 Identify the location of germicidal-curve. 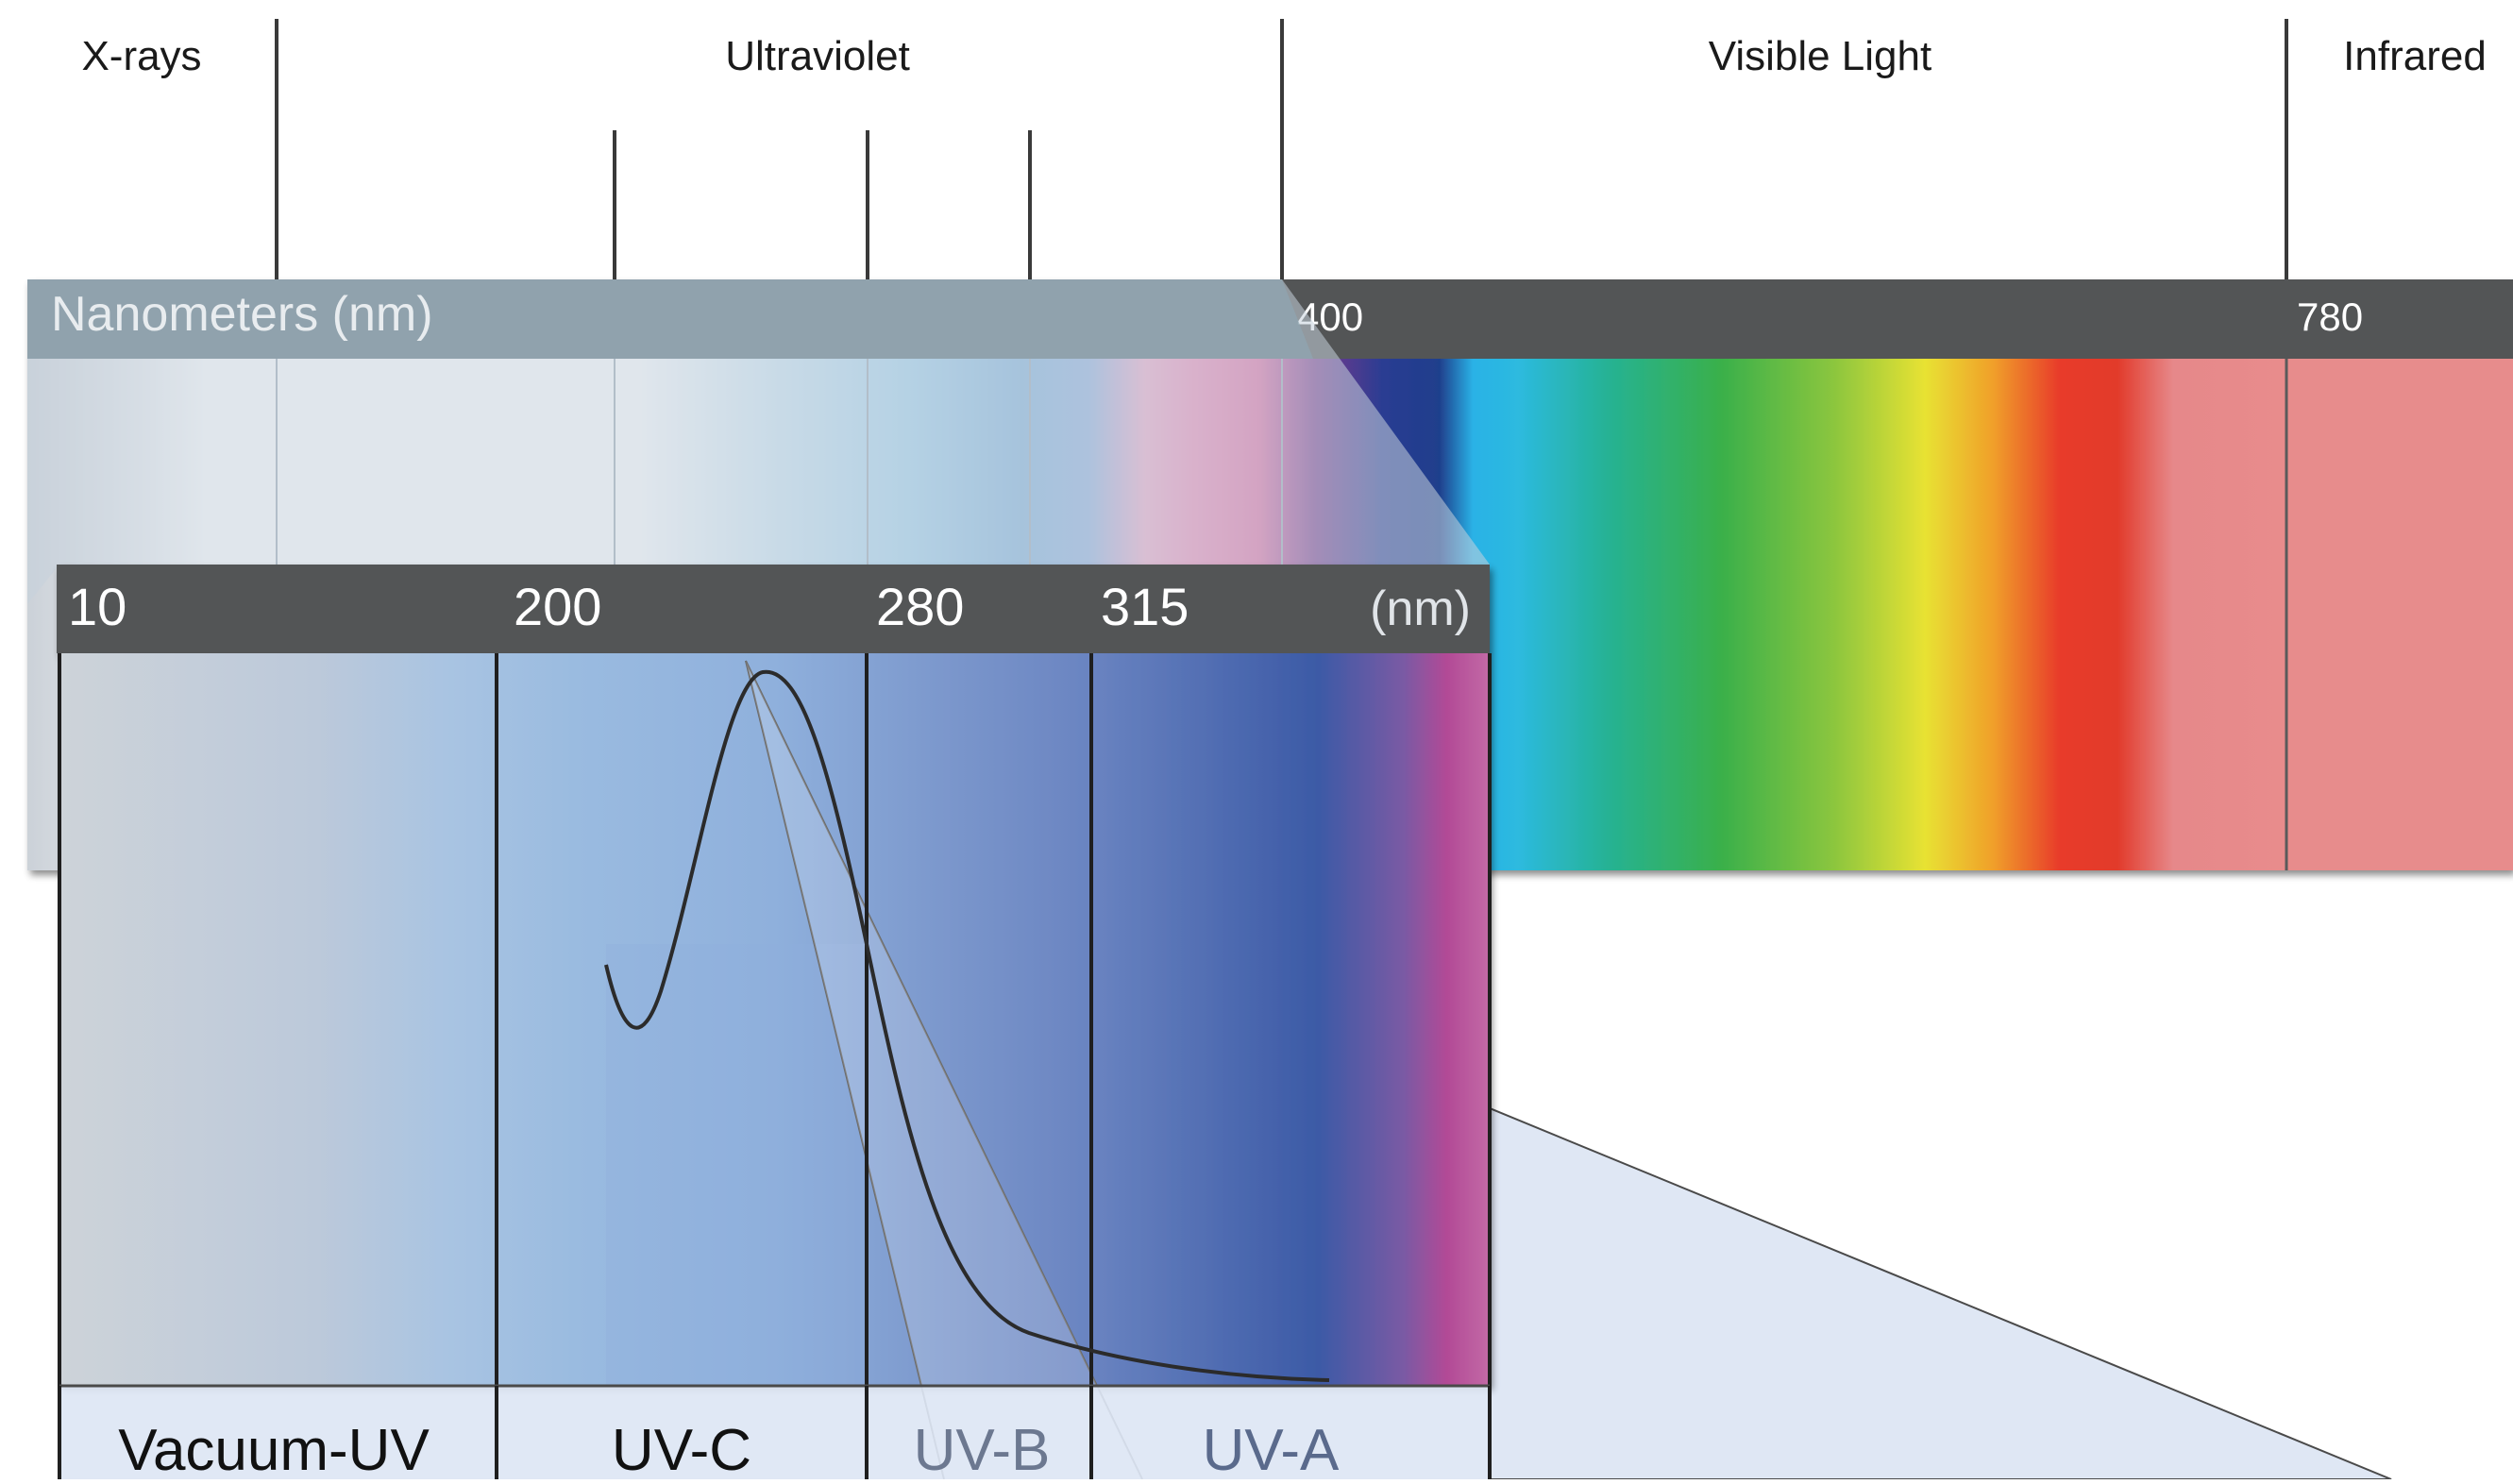
(967, 1025).